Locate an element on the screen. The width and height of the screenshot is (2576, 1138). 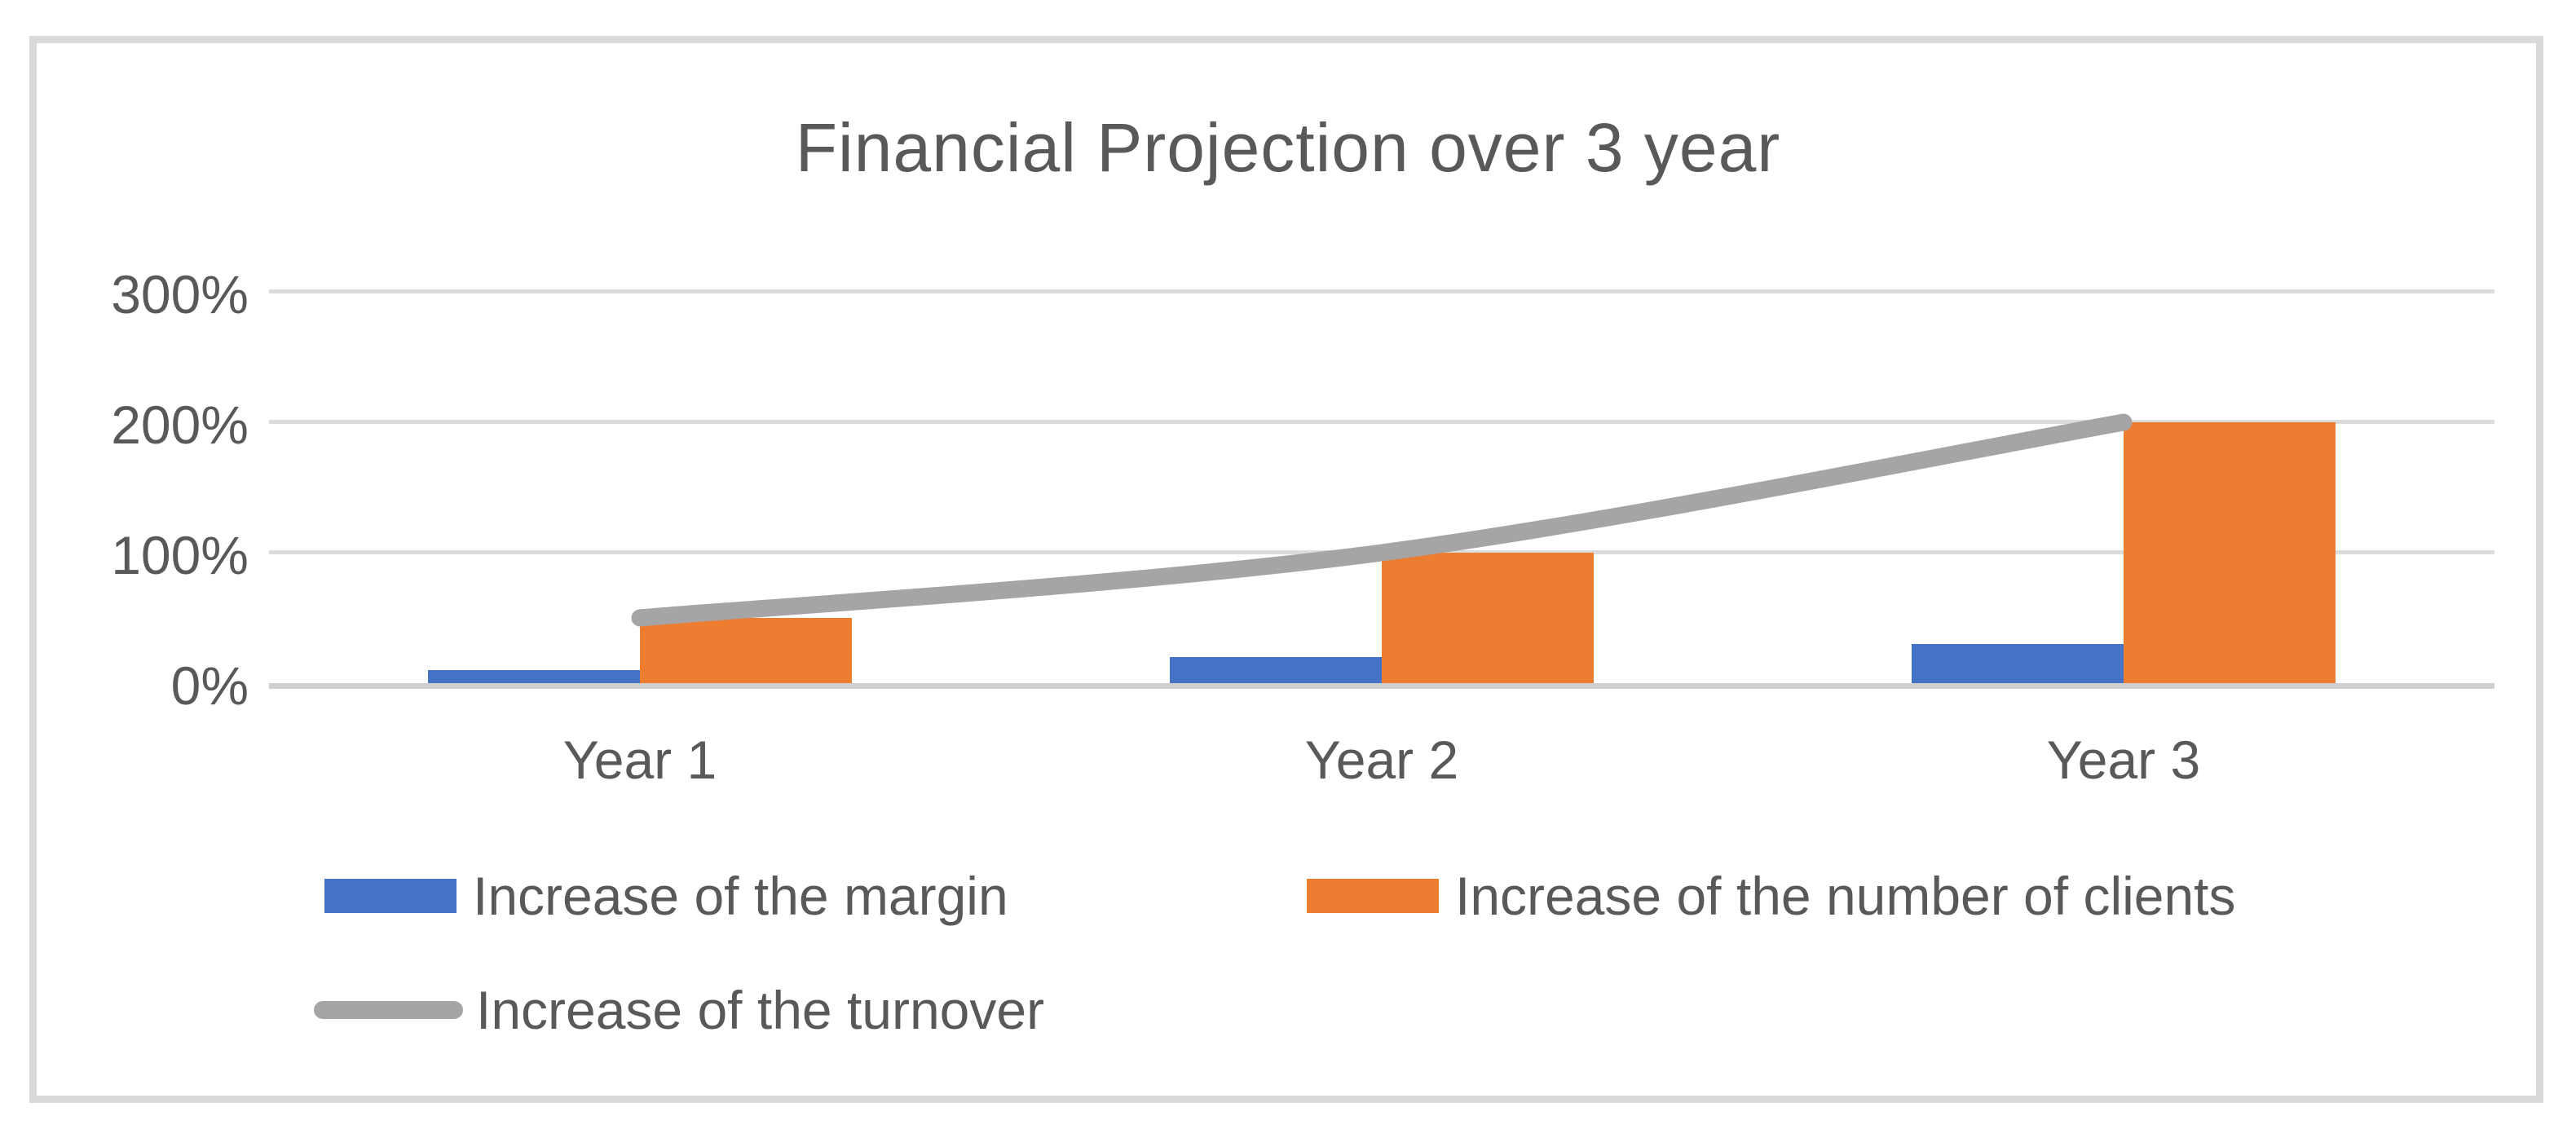
legend-label-increase-of-the-margin: Increase of the margin is located at coordinates (740, 896).